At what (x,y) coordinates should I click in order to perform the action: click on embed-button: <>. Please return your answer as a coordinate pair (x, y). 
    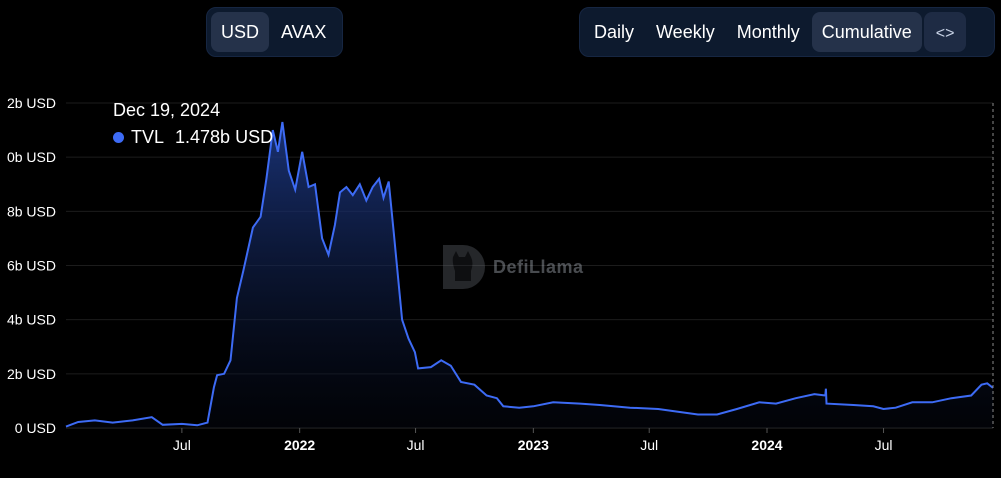
    Looking at the image, I should click on (945, 32).